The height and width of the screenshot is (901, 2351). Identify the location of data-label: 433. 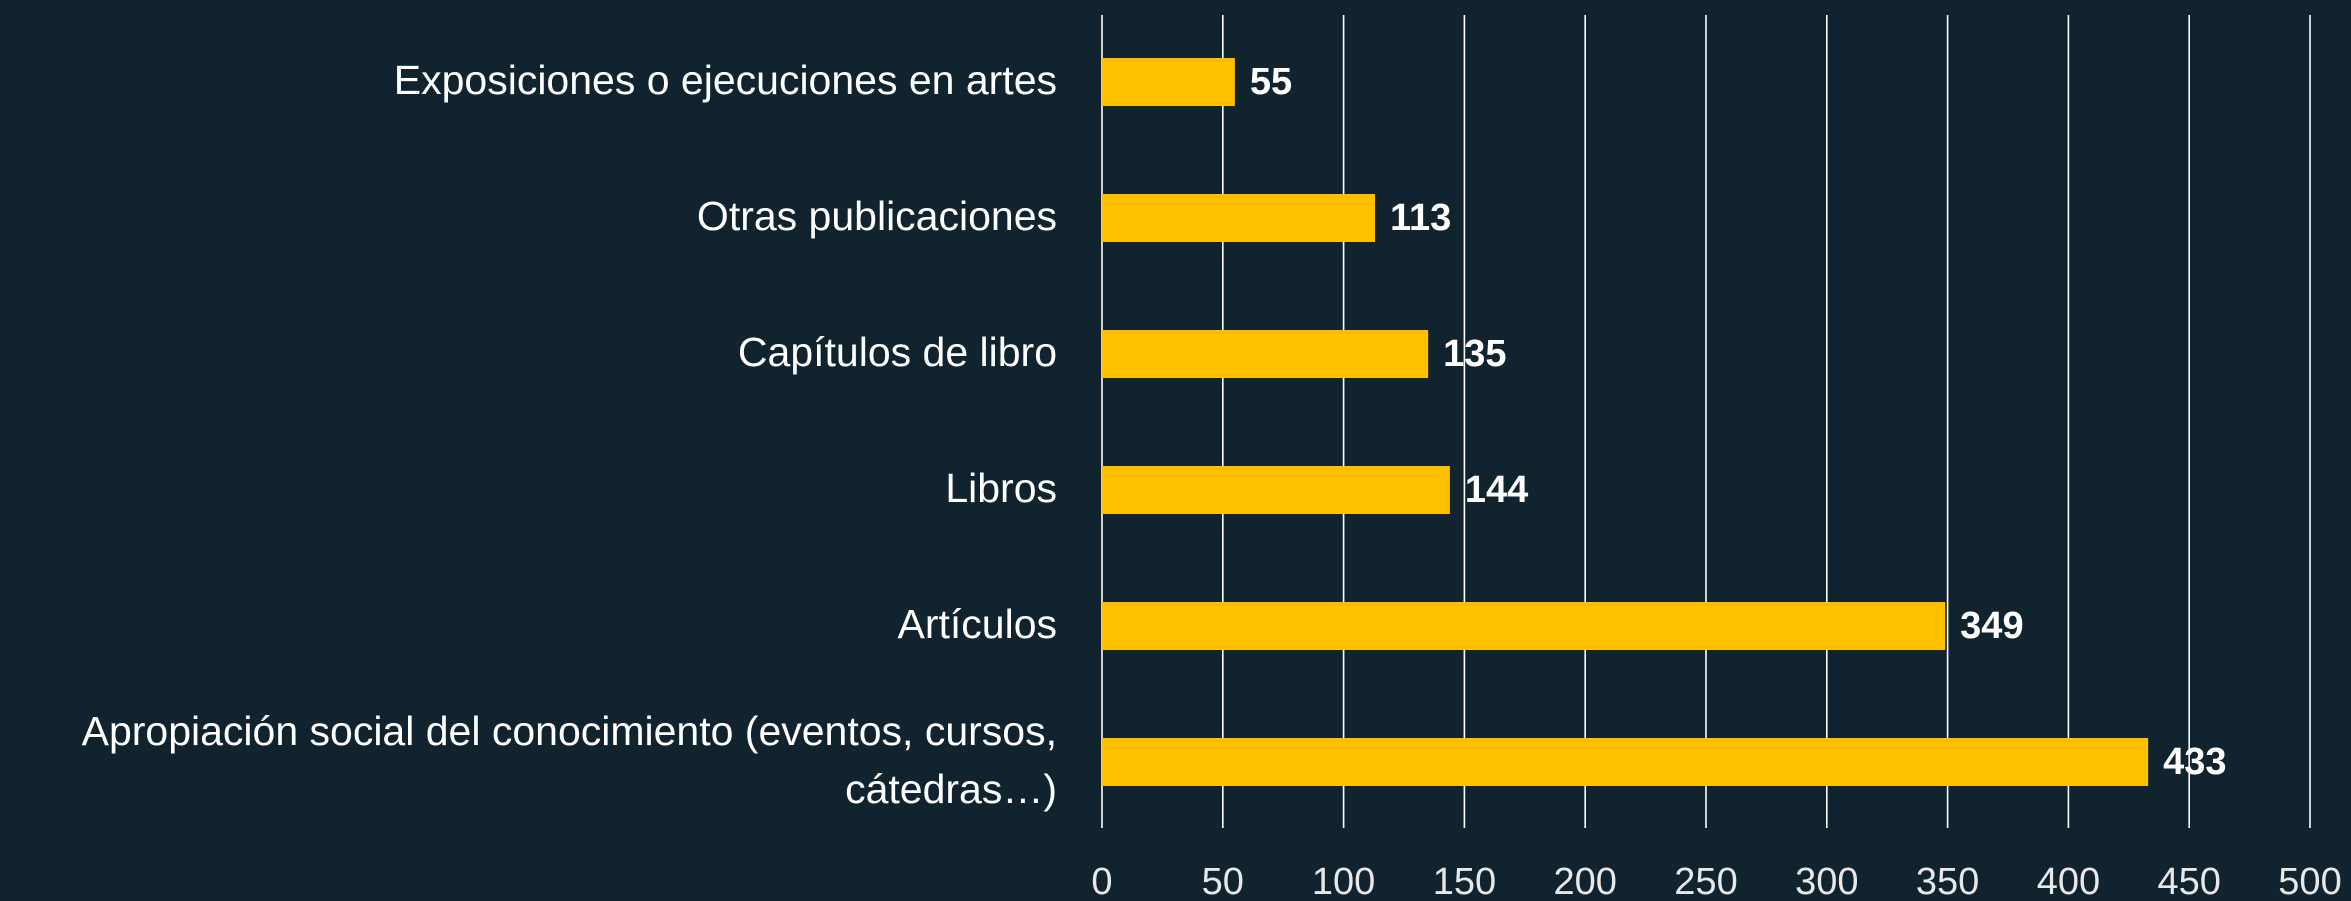
(2194, 762).